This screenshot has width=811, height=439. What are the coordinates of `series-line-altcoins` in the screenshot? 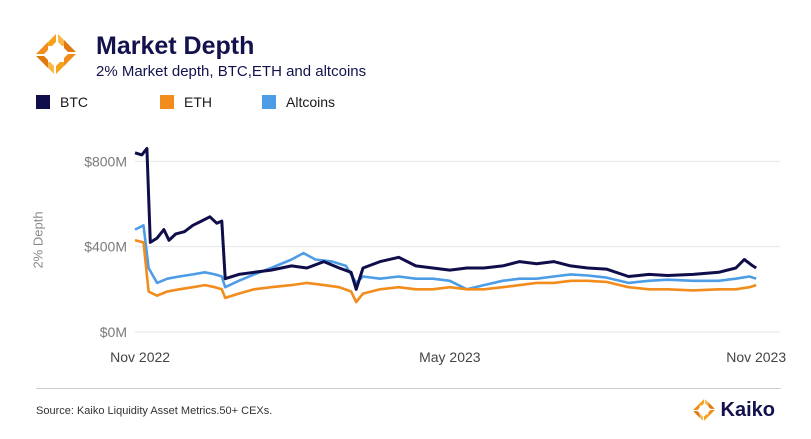 It's located at (445, 257).